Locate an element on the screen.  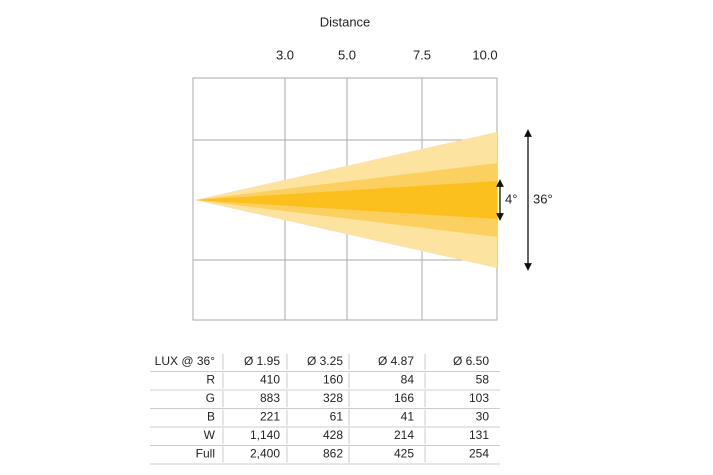
table-cell: 410 is located at coordinates (270, 380).